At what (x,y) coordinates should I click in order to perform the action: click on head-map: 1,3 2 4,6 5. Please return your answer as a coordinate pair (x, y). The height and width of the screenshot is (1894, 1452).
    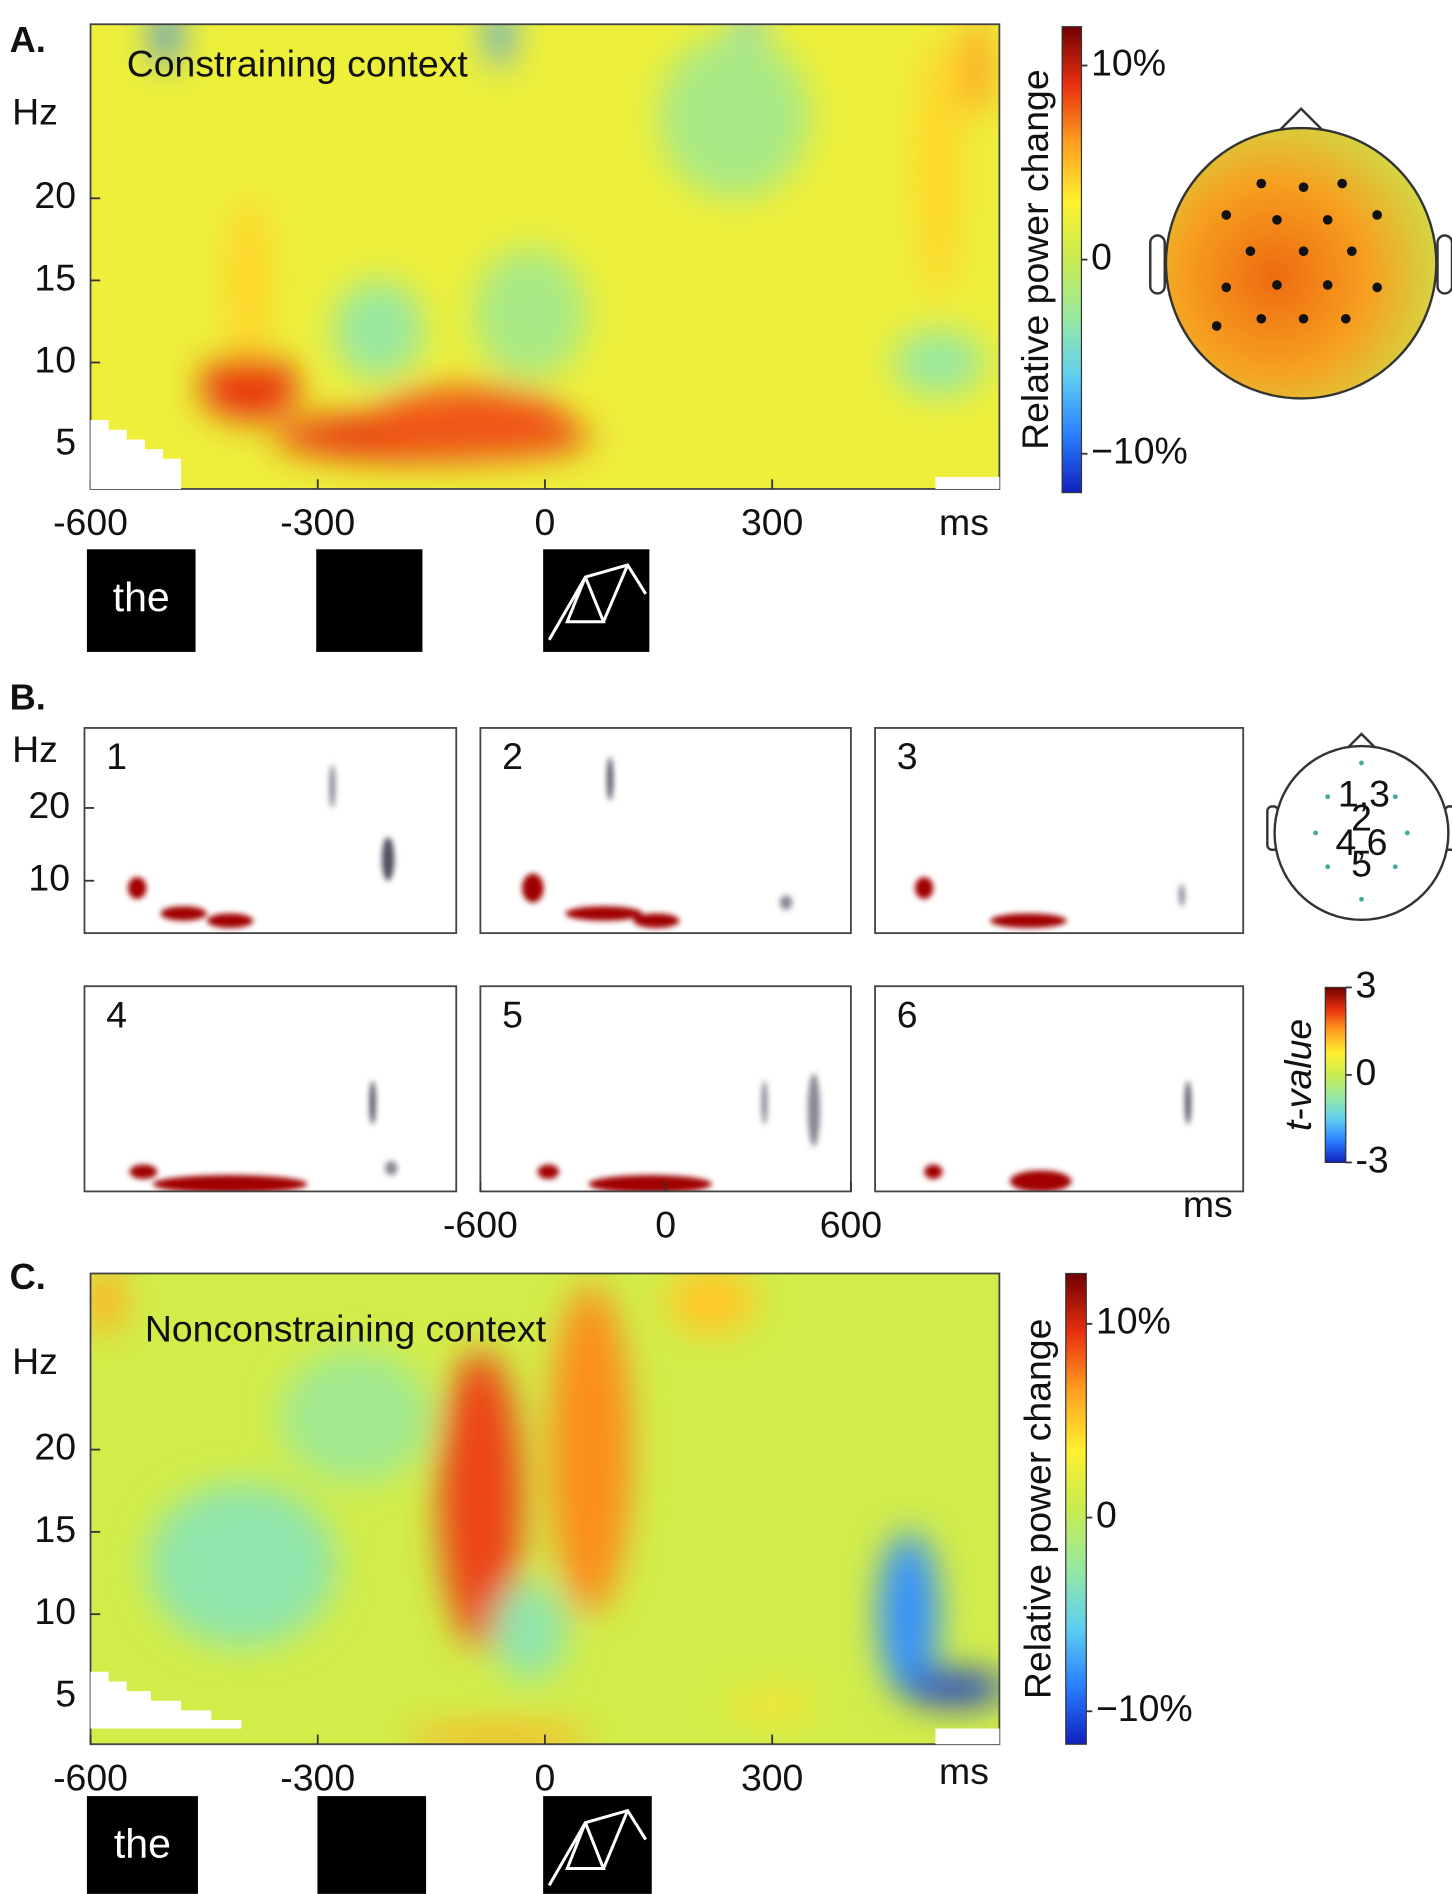
    Looking at the image, I should click on (1359, 827).